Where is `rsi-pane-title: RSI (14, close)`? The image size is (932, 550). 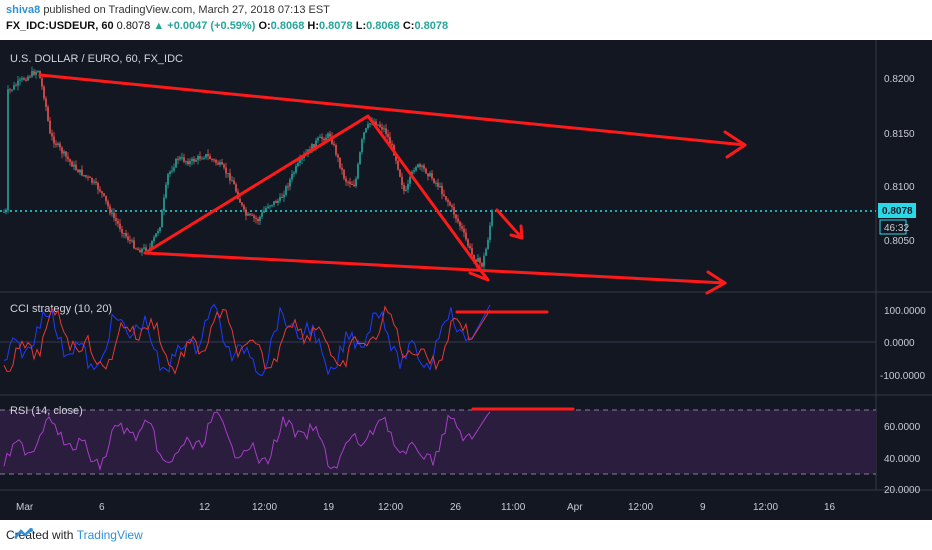 rsi-pane-title: RSI (14, close) is located at coordinates (46, 411).